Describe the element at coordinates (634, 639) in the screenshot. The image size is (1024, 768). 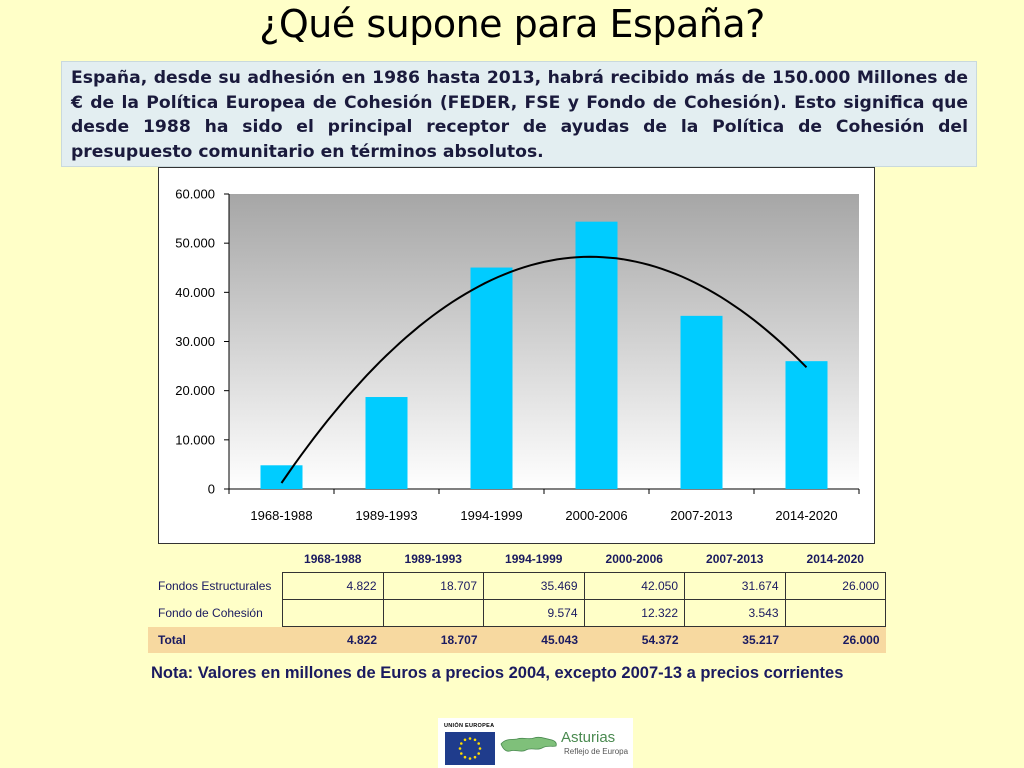
I see `total-cell: 54.372` at that location.